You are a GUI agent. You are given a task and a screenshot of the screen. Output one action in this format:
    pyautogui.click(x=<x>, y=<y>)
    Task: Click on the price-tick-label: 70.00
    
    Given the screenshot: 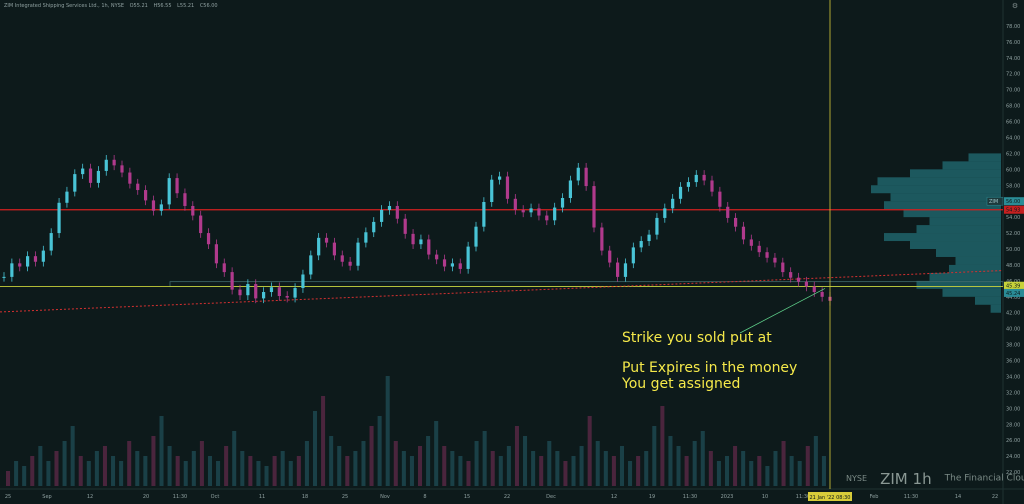 What is the action you would take?
    pyautogui.click(x=1013, y=91)
    